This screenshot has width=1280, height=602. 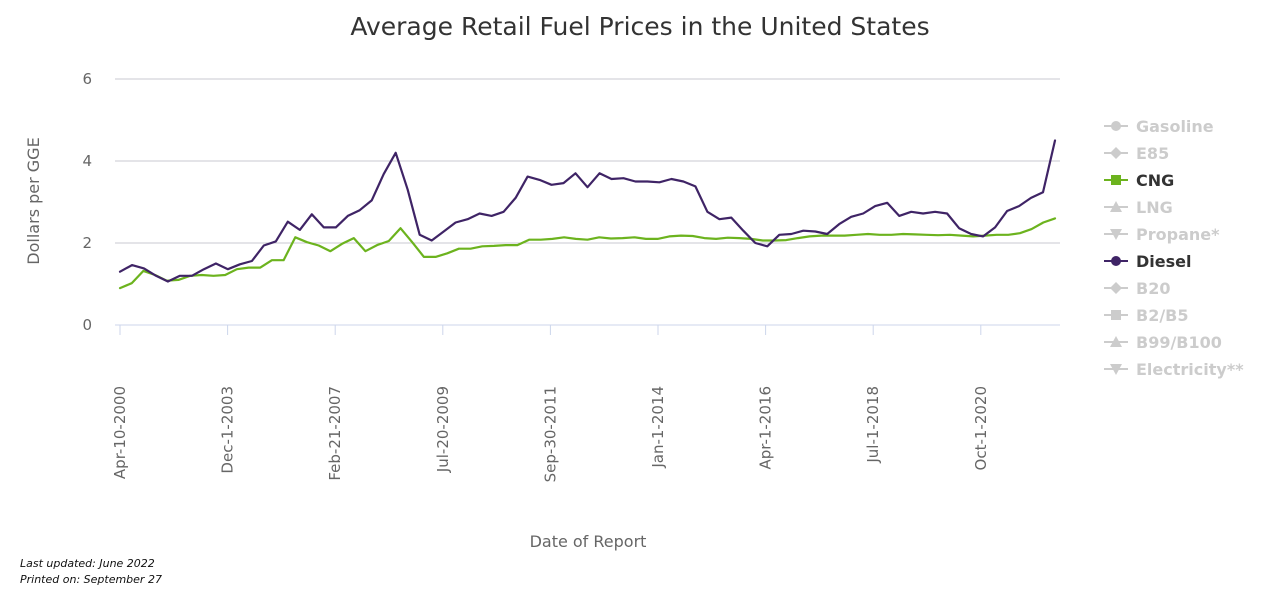 I want to click on y-tick-label: 2, so click(x=87, y=243).